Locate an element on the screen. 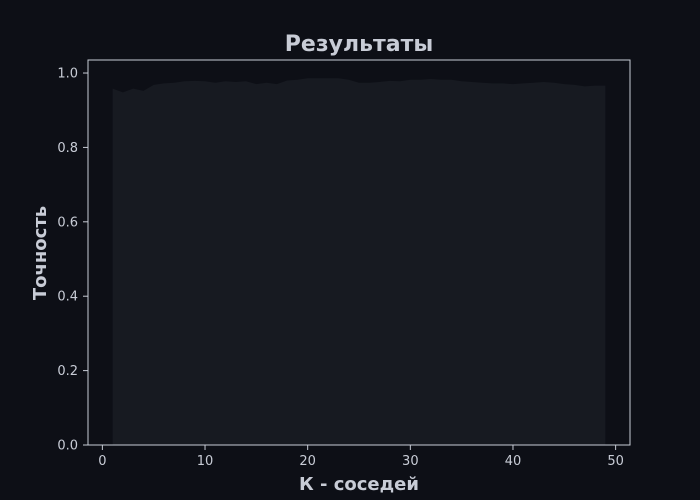 This screenshot has width=700, height=500. x-tick-label: 20 is located at coordinates (307, 461).